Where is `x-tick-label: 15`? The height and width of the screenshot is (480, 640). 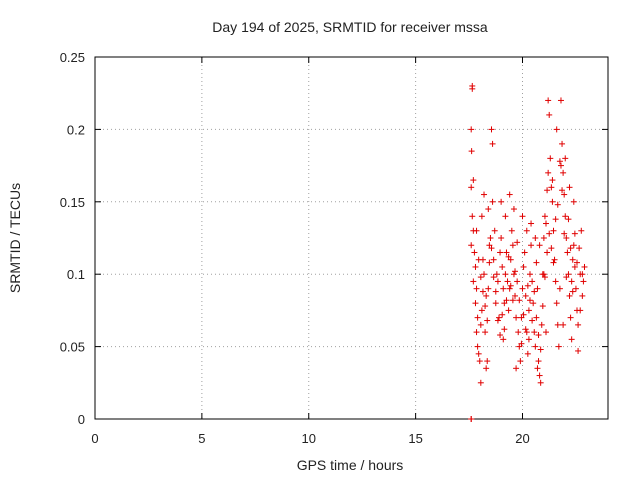
x-tick-label: 15 is located at coordinates (415, 438).